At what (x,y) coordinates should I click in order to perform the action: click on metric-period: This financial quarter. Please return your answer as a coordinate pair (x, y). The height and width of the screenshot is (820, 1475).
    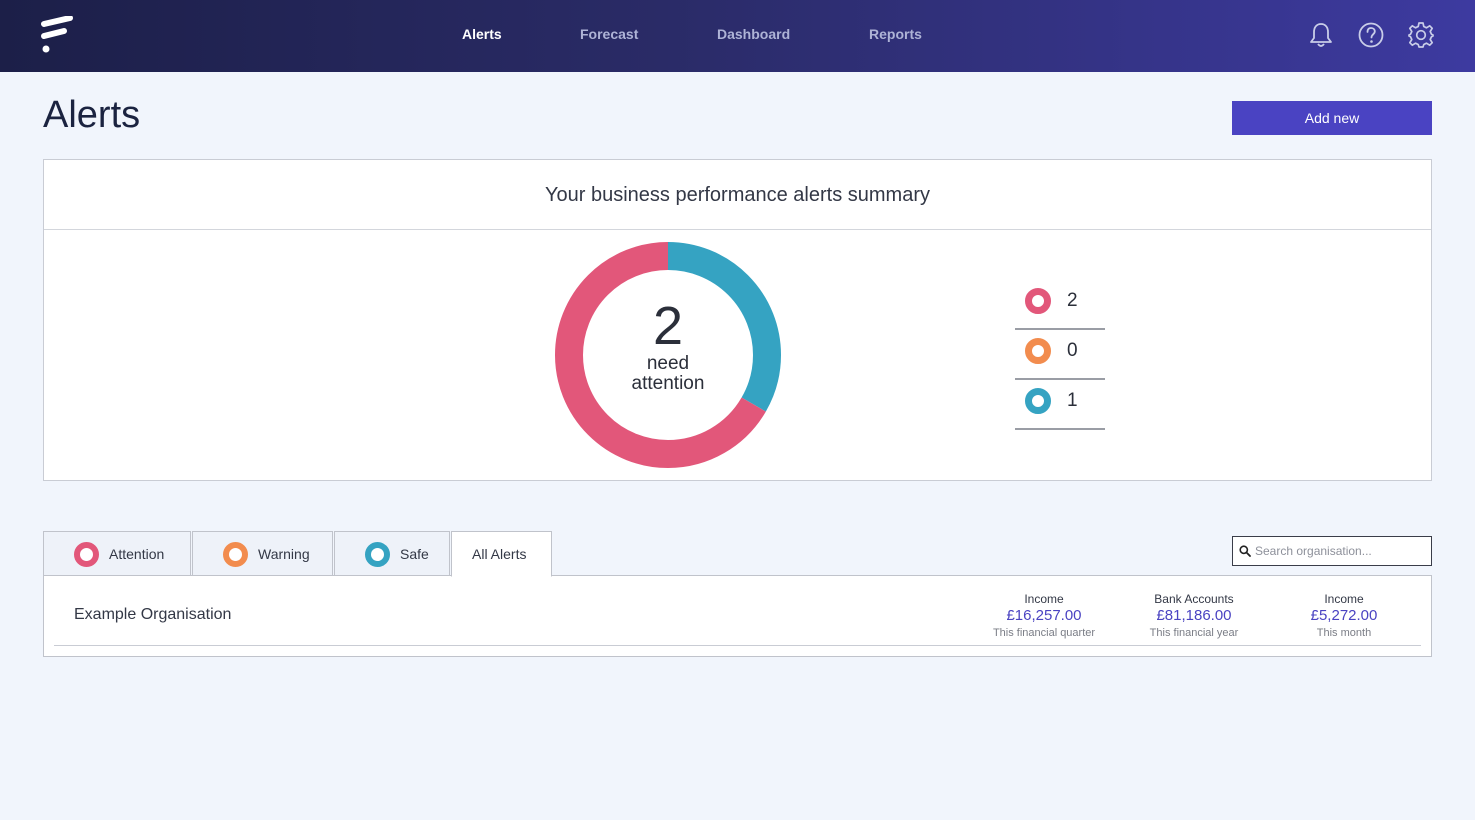
    Looking at the image, I should click on (1044, 633).